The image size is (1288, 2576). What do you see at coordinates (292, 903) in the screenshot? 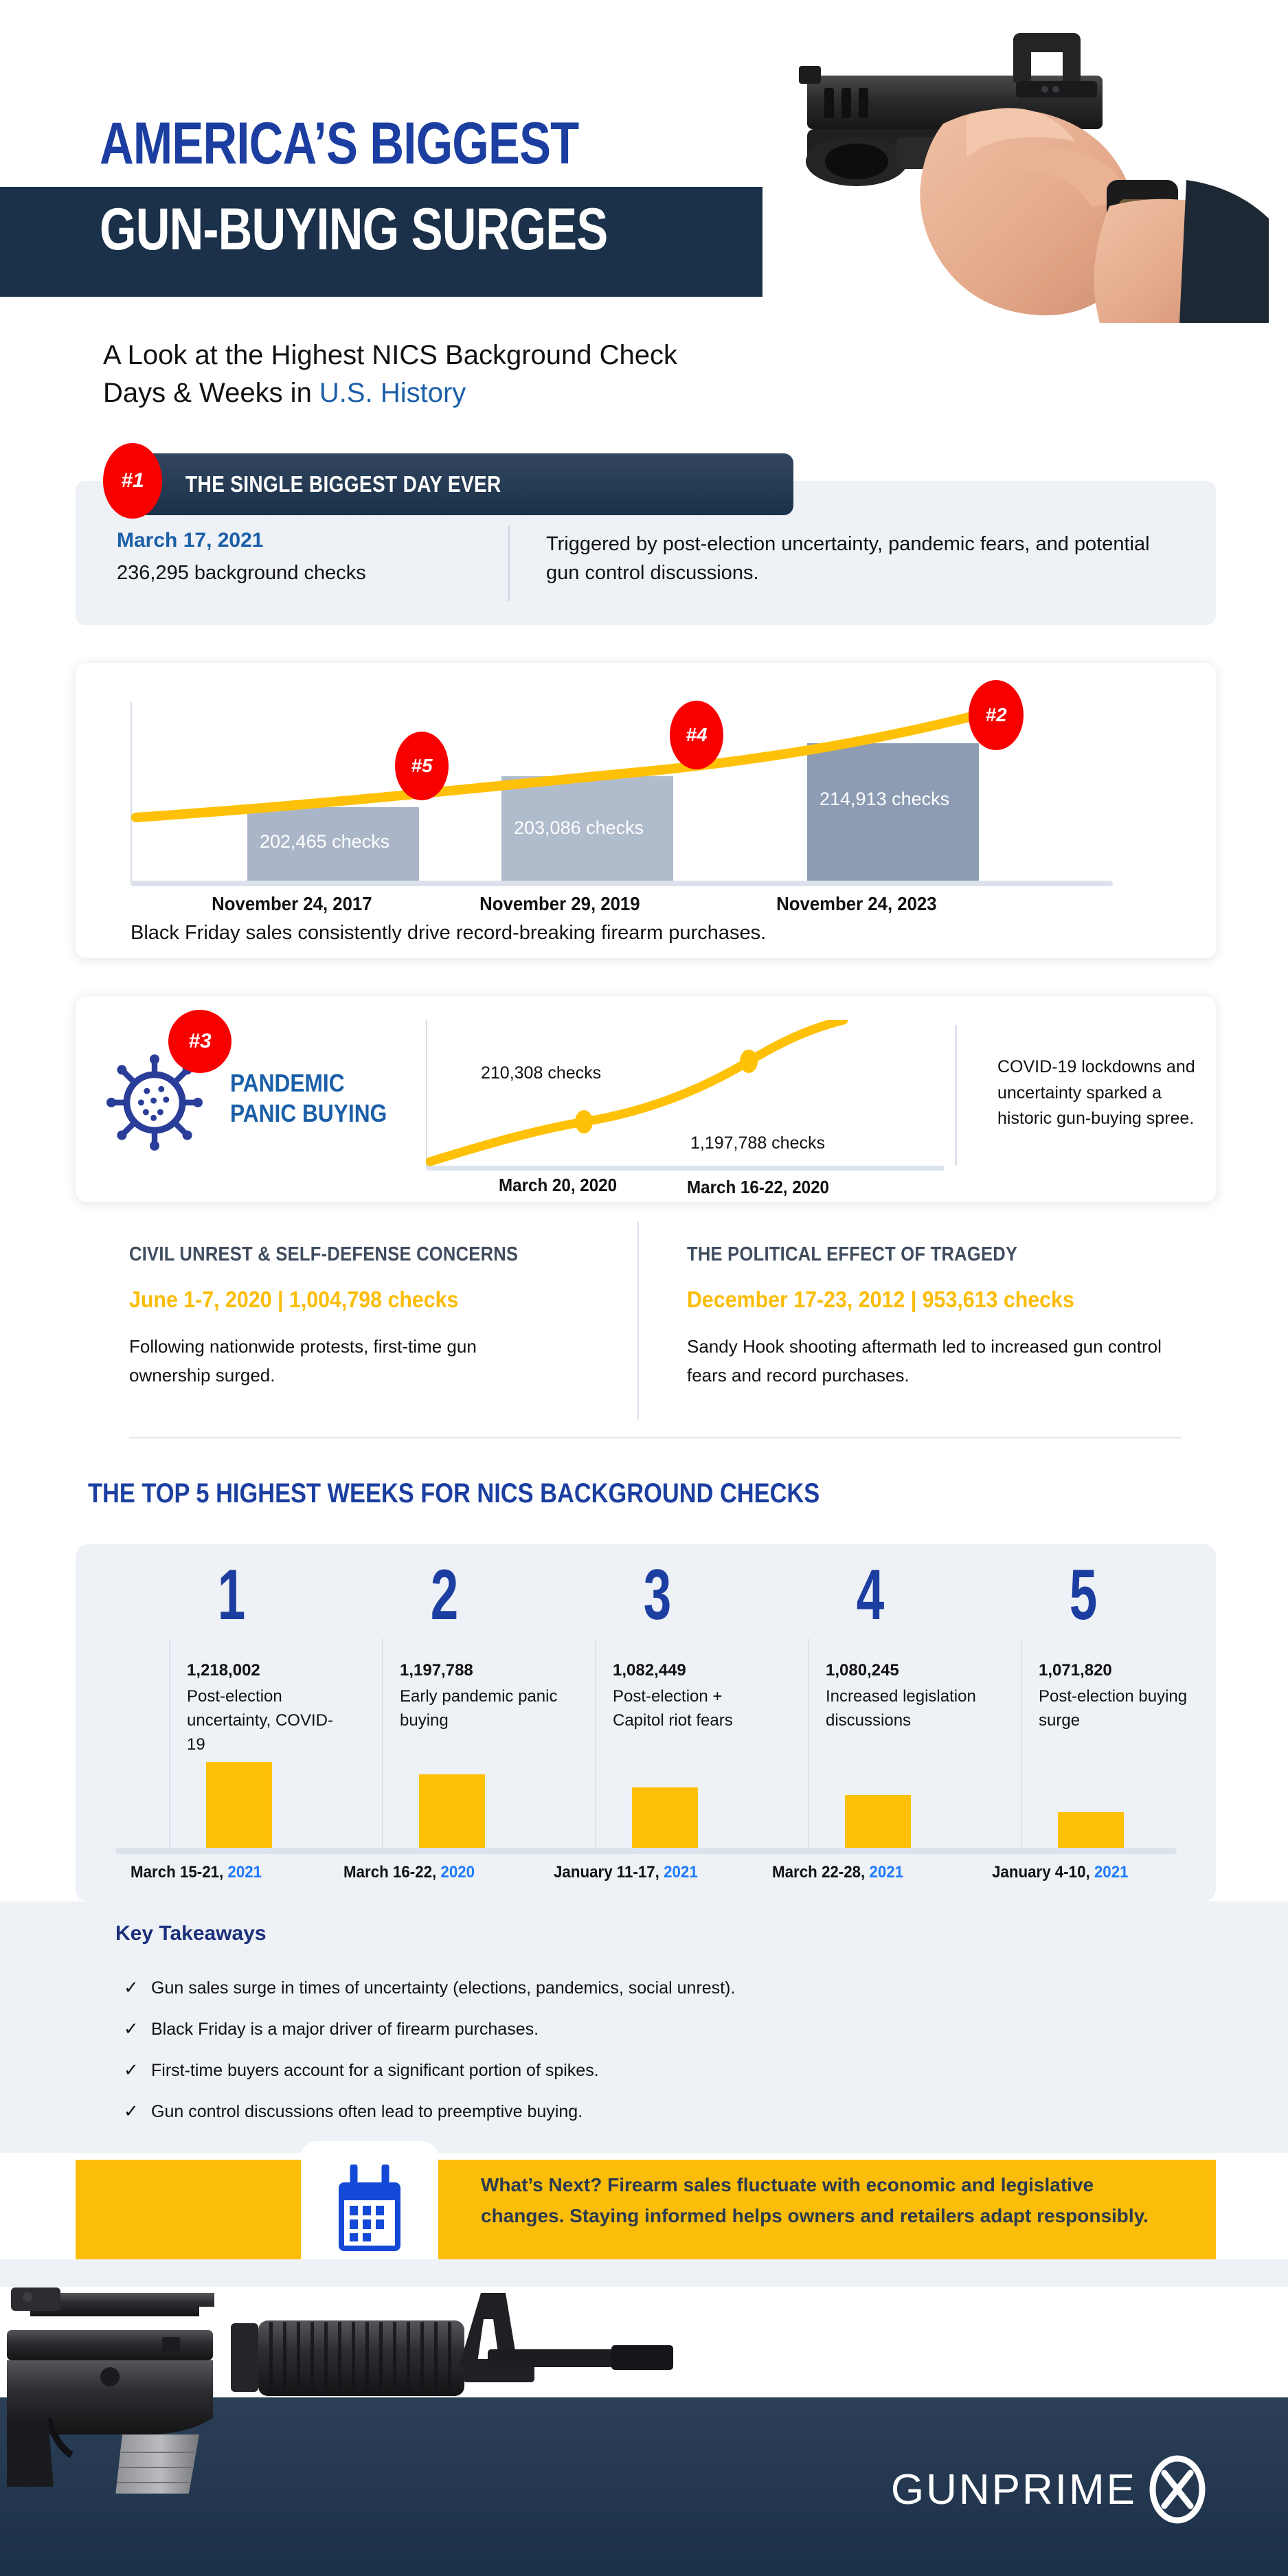
I see `black-friday-category-0: November 24, 2017` at bounding box center [292, 903].